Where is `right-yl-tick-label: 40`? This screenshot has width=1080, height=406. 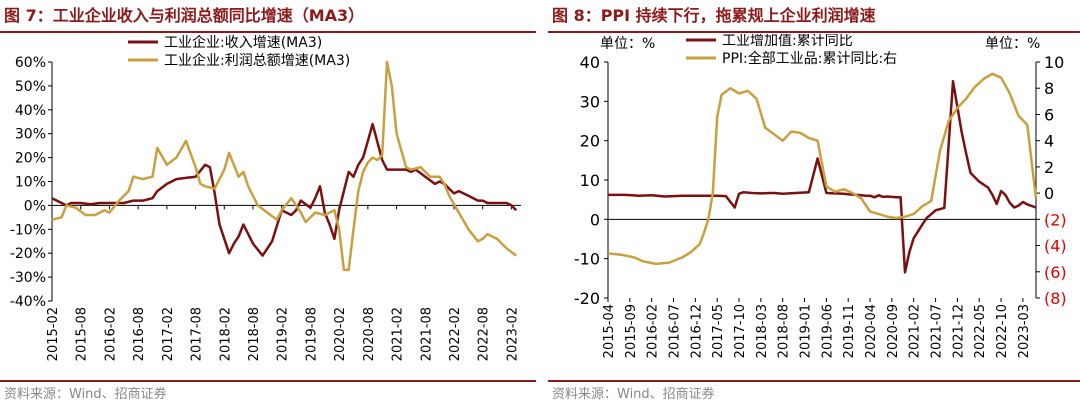 right-yl-tick-label: 40 is located at coordinates (590, 62).